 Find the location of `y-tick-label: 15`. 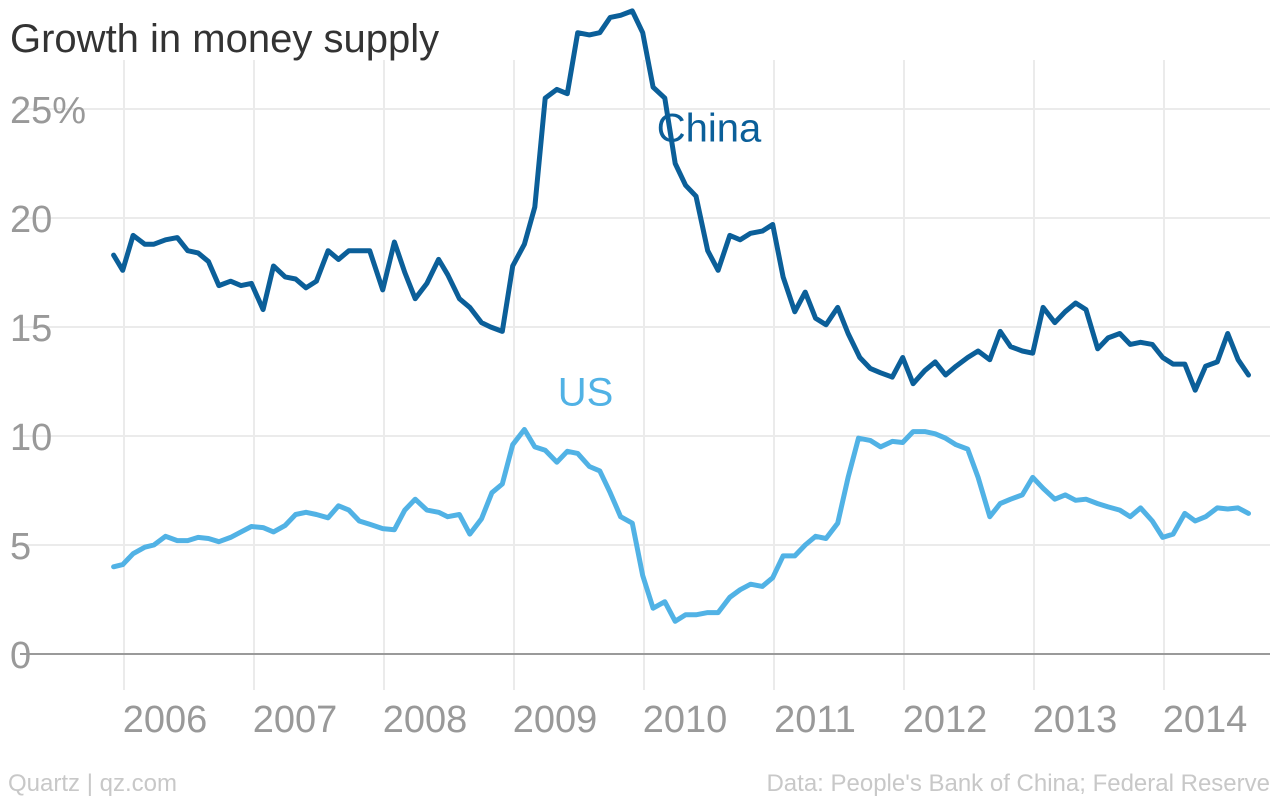

y-tick-label: 15 is located at coordinates (31, 329).